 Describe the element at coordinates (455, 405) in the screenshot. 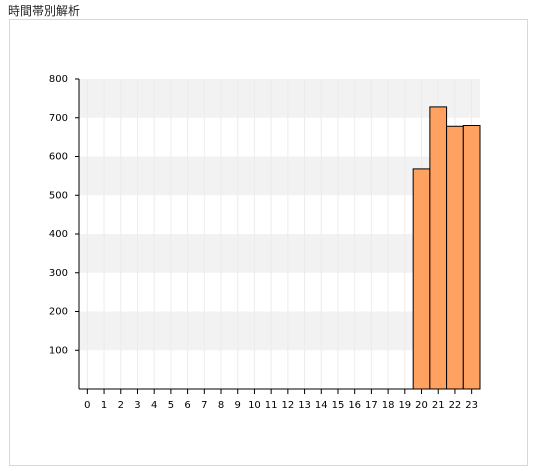

I see `x-tick-label: 22` at that location.